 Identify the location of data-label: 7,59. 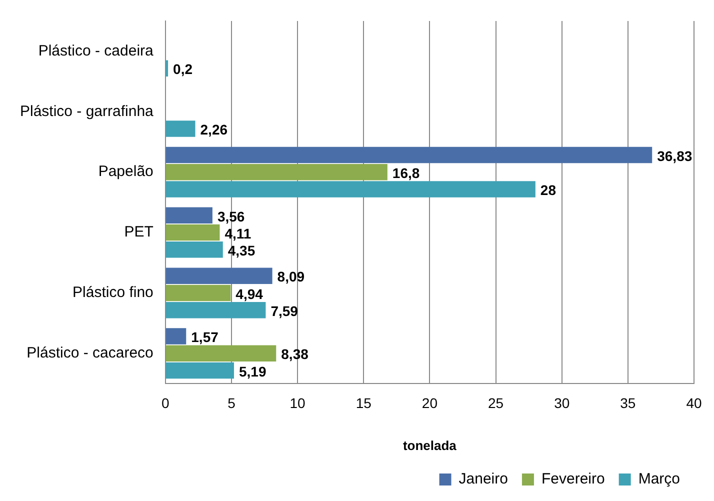
(284, 310).